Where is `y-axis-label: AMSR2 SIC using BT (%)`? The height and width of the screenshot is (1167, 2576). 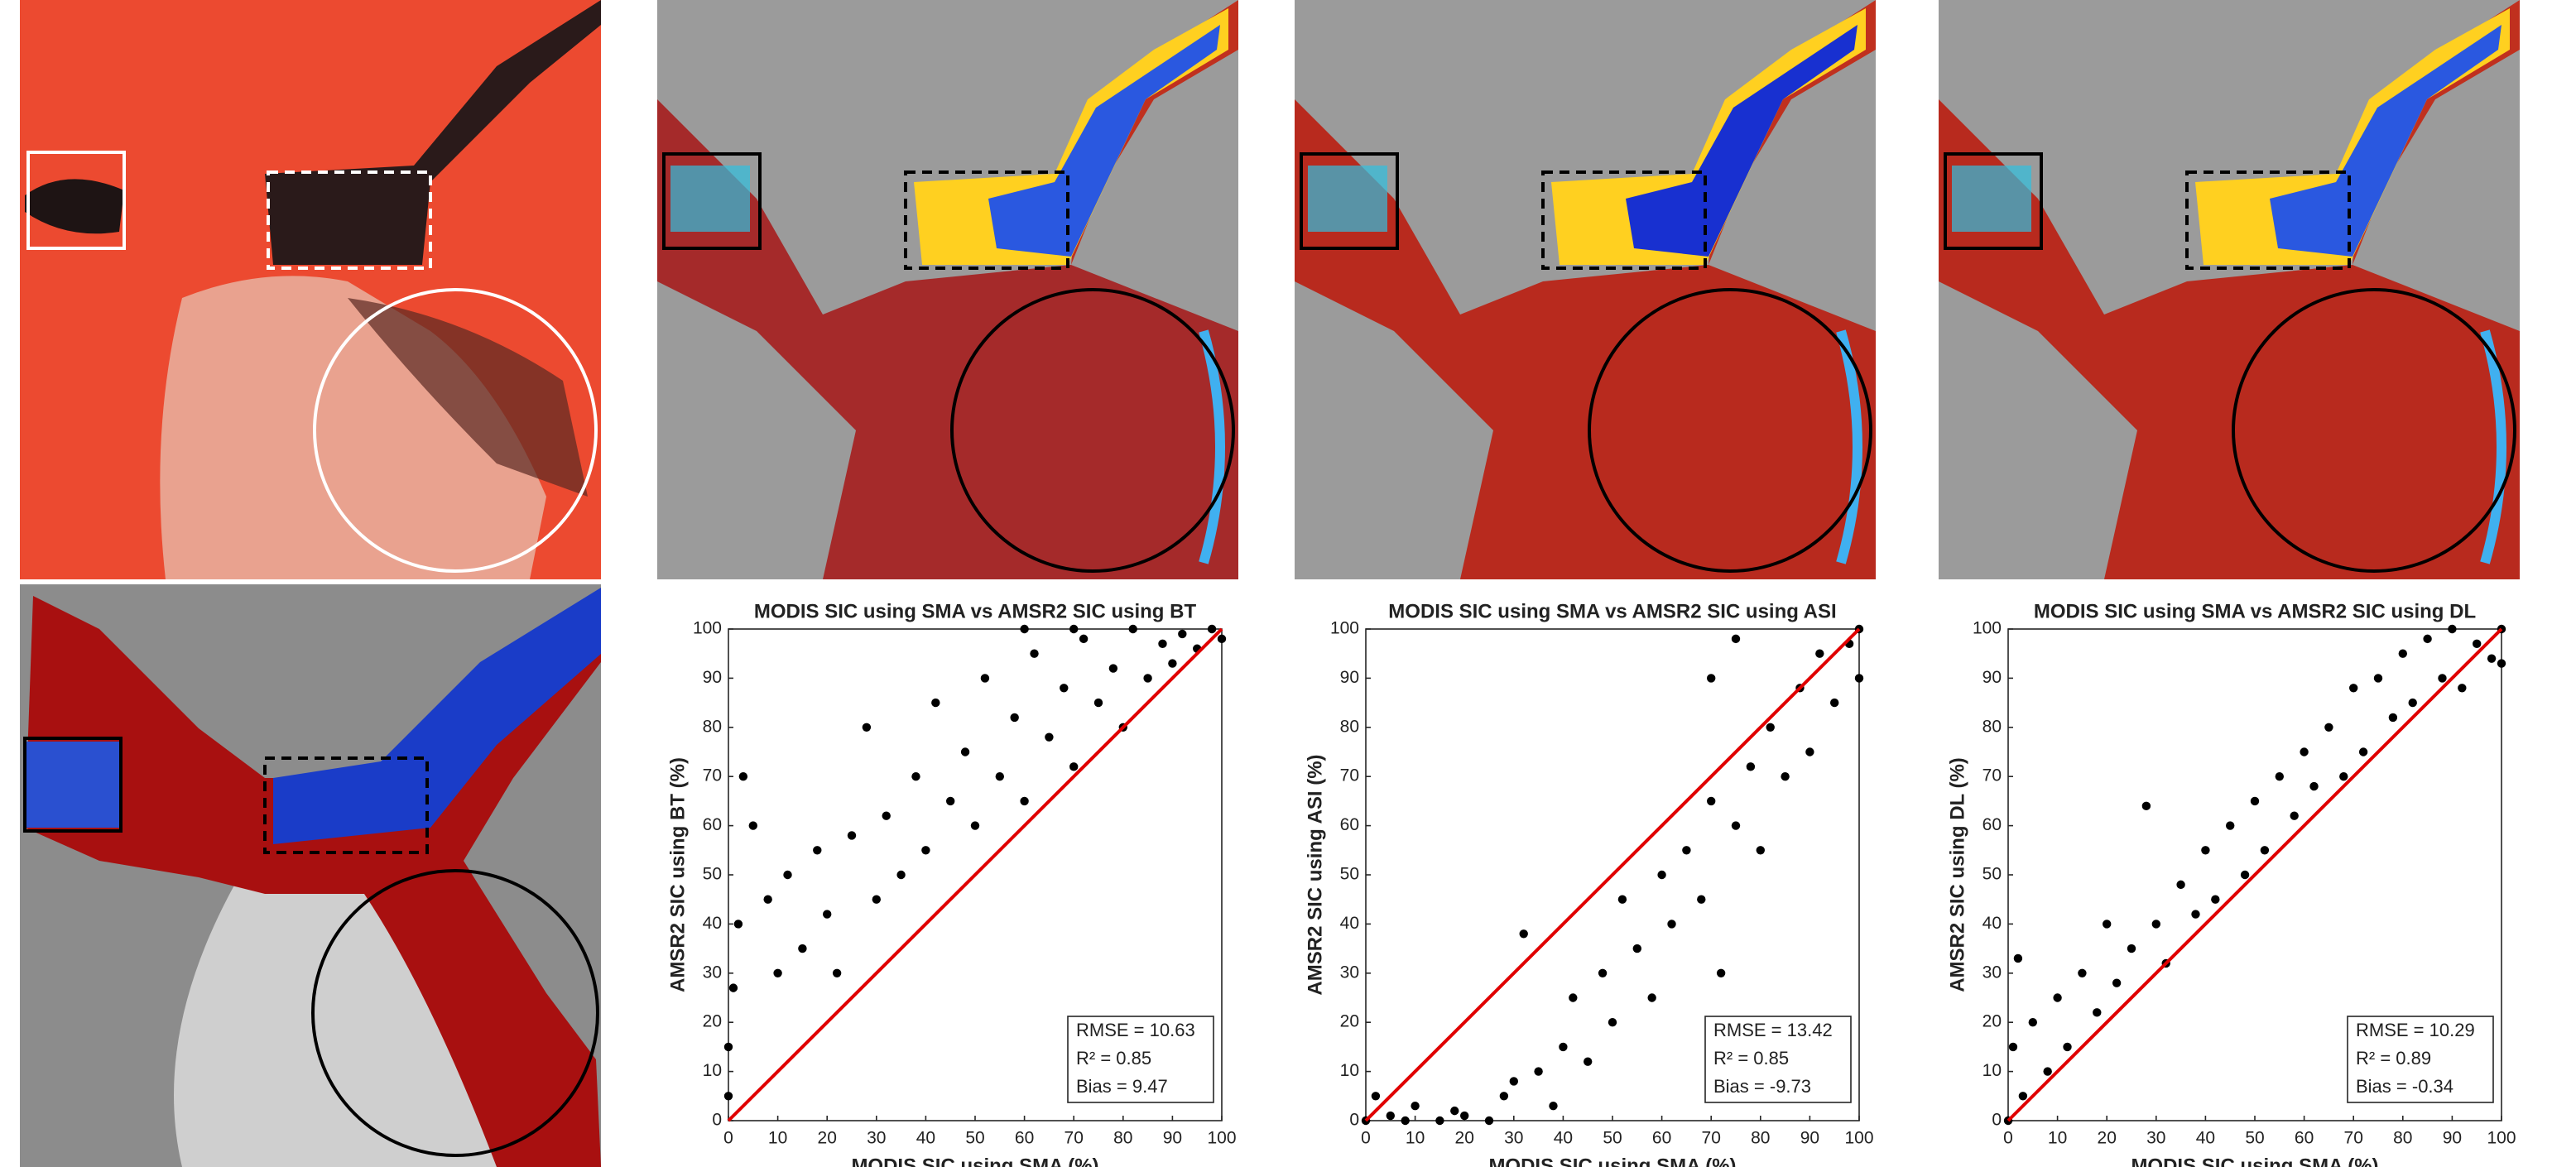 y-axis-label: AMSR2 SIC using BT (%) is located at coordinates (677, 874).